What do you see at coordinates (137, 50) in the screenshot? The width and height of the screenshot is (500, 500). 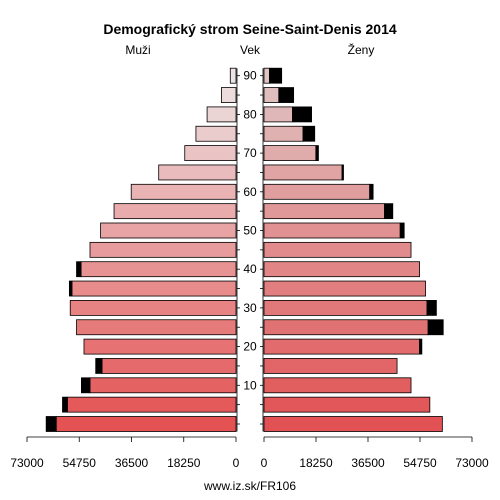 I see `left-side-label: Muži` at bounding box center [137, 50].